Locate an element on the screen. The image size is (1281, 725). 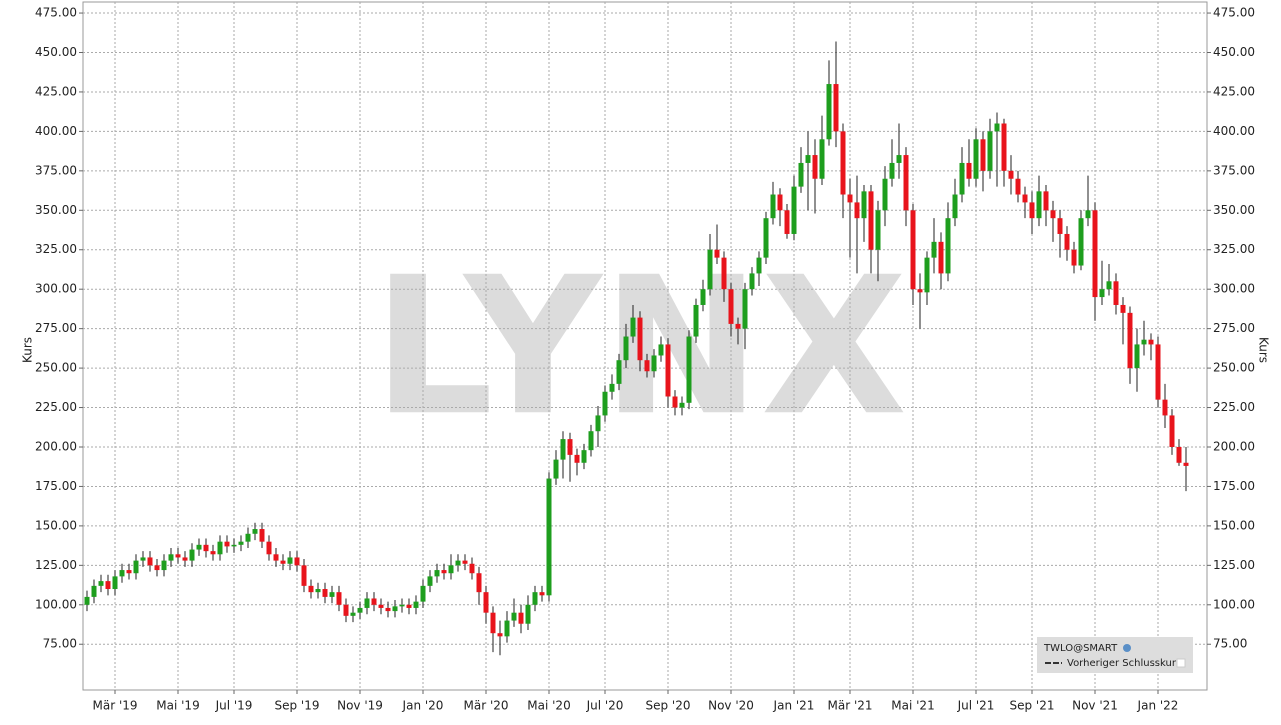
y-tick-label: 450.00 is located at coordinates (56, 52).